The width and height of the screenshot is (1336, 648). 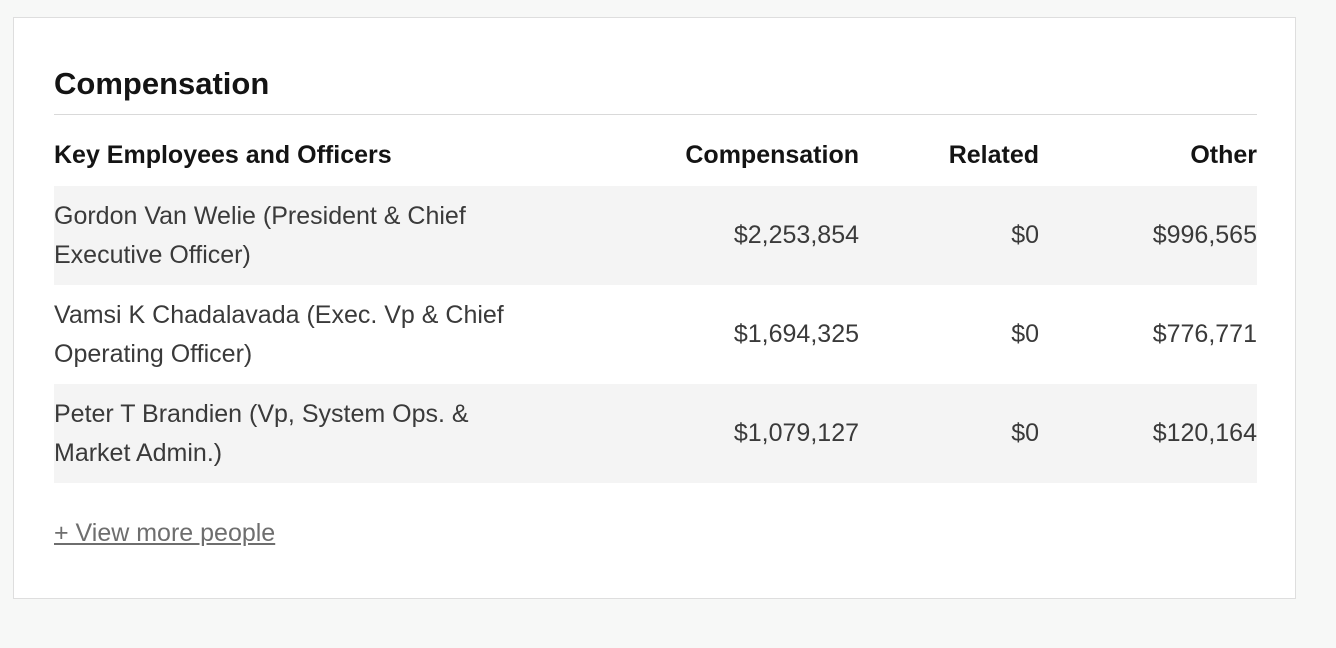 What do you see at coordinates (1148, 433) in the screenshot?
I see `other-value: $120,164` at bounding box center [1148, 433].